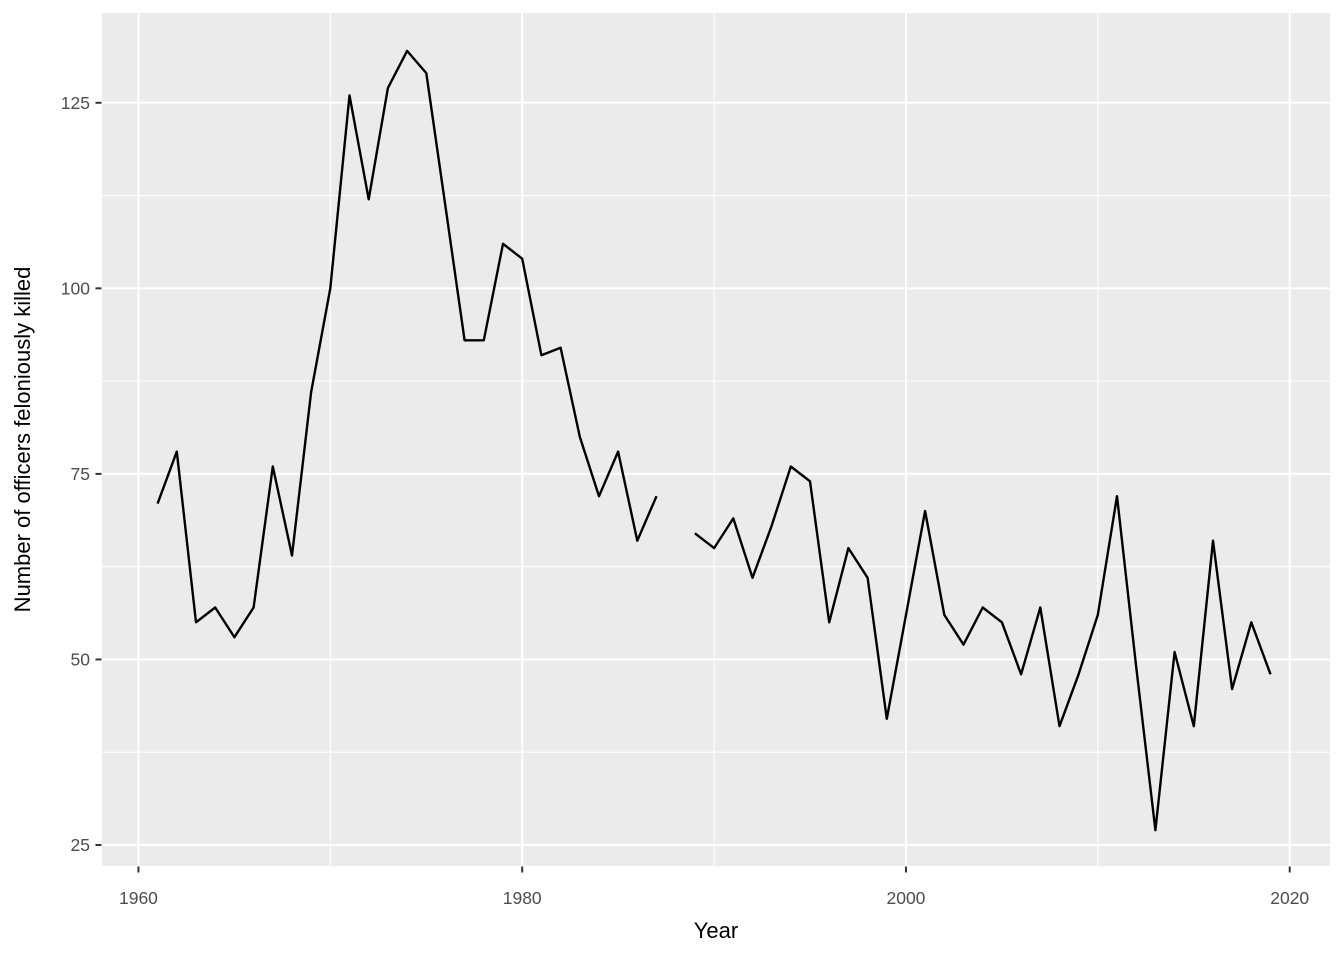 Image resolution: width=1344 pixels, height=960 pixels. What do you see at coordinates (522, 898) in the screenshot?
I see `x-tick-label-1980: 1980` at bounding box center [522, 898].